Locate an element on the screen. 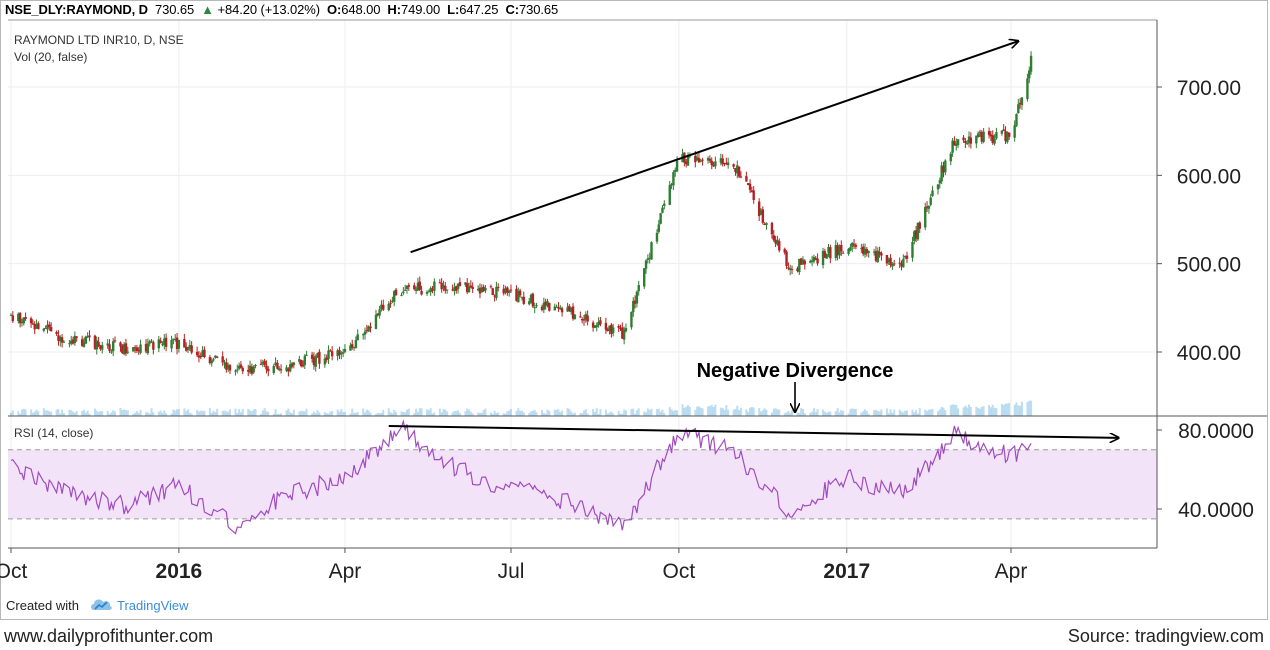  tradingview-link: TradingView is located at coordinates (153, 605).